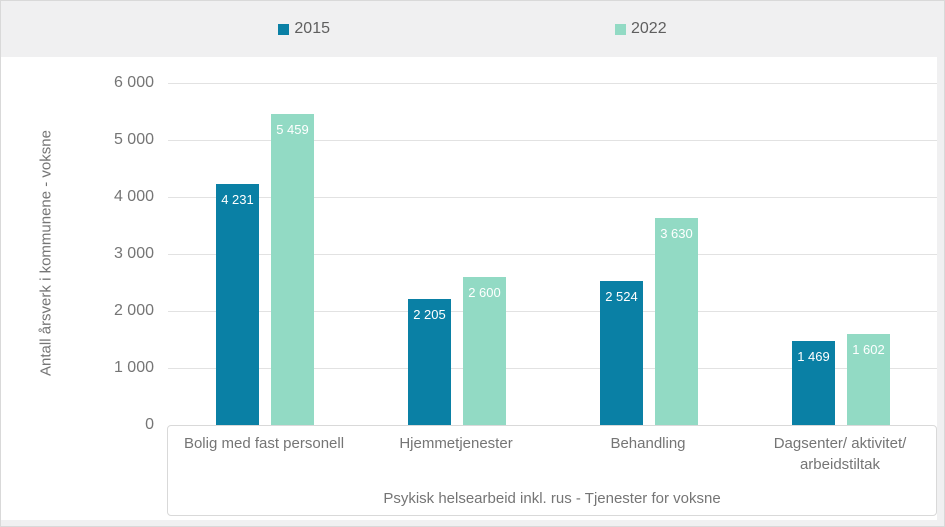 The height and width of the screenshot is (527, 945). Describe the element at coordinates (429, 314) in the screenshot. I see `bar-value-label: 2 205` at that location.